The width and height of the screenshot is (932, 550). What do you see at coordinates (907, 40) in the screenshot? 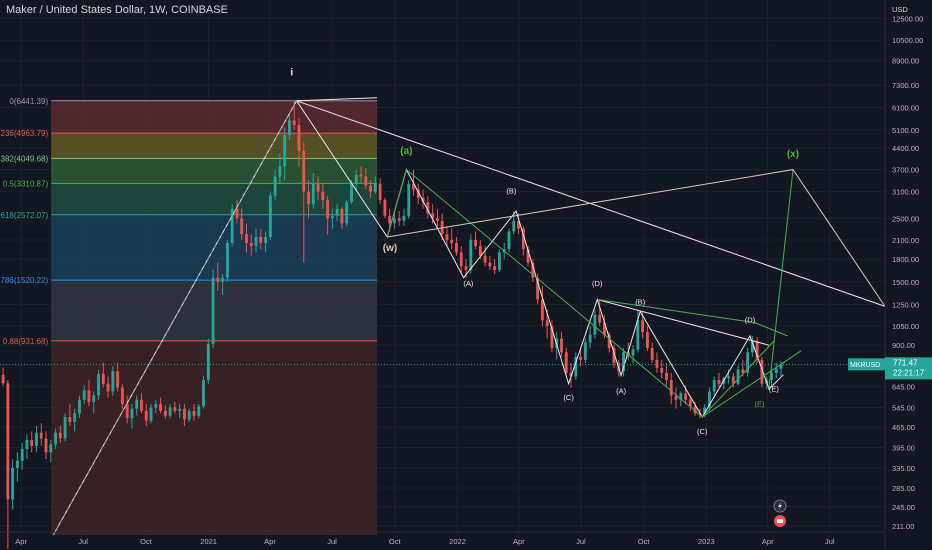
I see `price-tick-label: 10500.00` at bounding box center [907, 40].